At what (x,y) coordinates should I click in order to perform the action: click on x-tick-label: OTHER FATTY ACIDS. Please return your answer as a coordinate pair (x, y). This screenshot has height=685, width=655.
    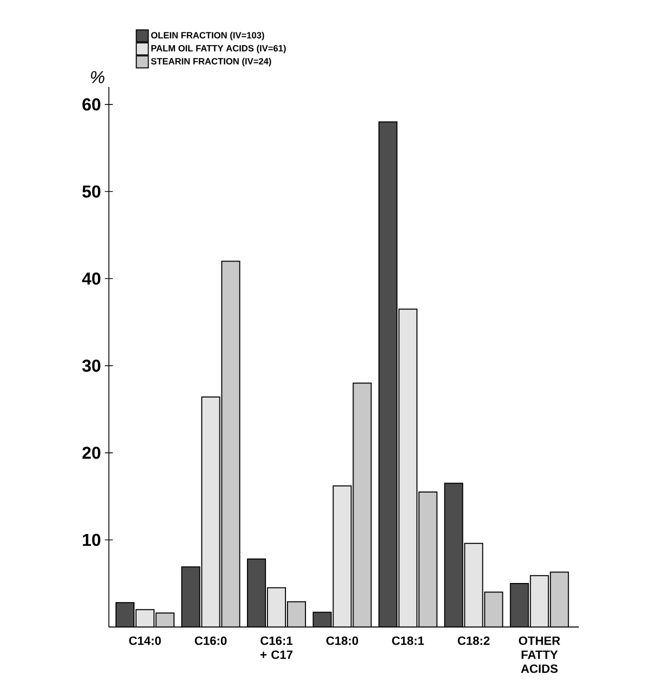
    Looking at the image, I should click on (539, 654).